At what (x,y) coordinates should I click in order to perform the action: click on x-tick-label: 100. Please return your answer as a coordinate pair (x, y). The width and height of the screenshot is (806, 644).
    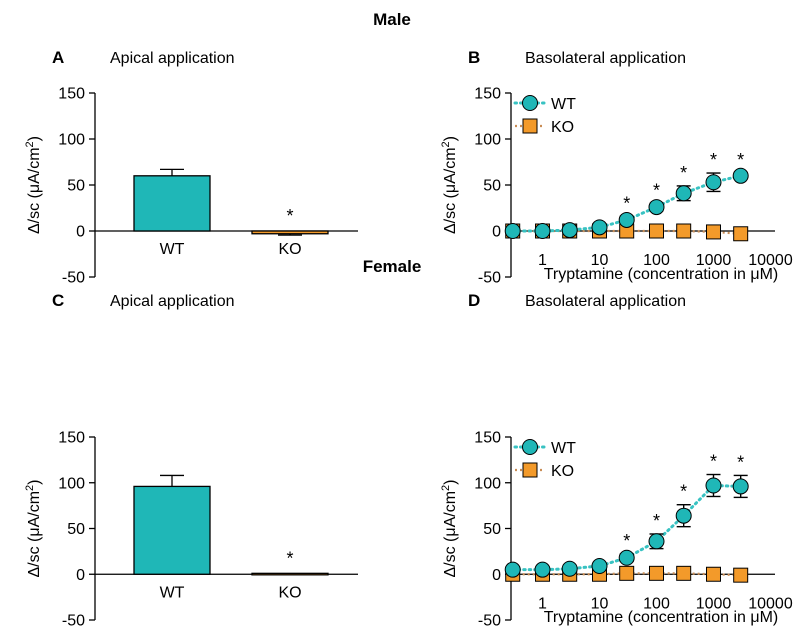
    Looking at the image, I should click on (656, 603).